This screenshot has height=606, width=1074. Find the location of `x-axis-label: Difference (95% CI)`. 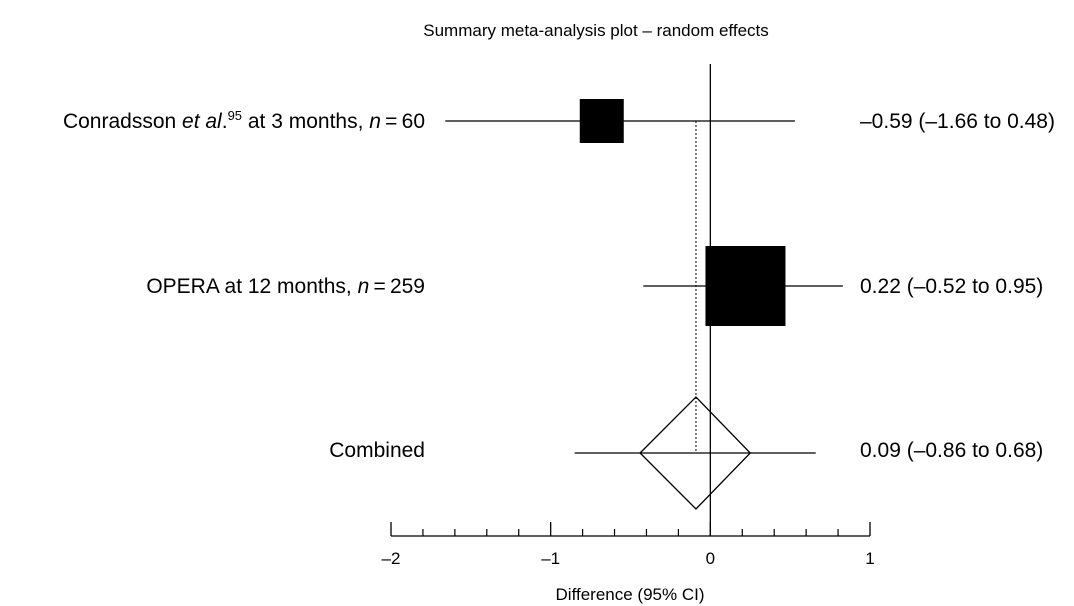

x-axis-label: Difference (95% CI) is located at coordinates (630, 594).